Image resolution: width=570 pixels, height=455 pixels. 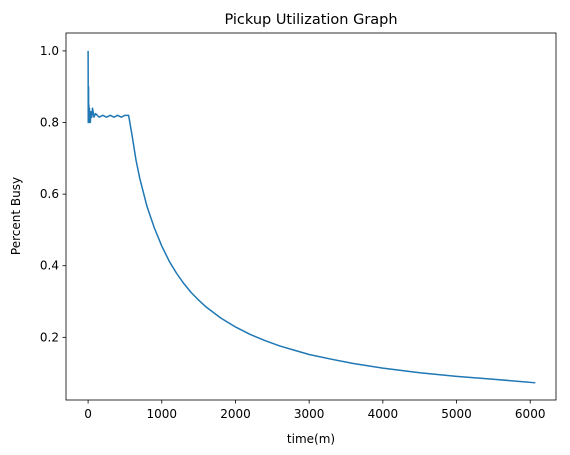 I want to click on x-tick-label: 1000, so click(x=162, y=414).